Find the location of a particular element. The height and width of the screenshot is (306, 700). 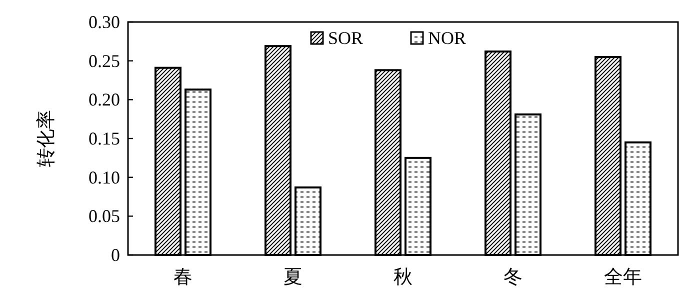

x-tick-label: 秋 is located at coordinates (403, 277).